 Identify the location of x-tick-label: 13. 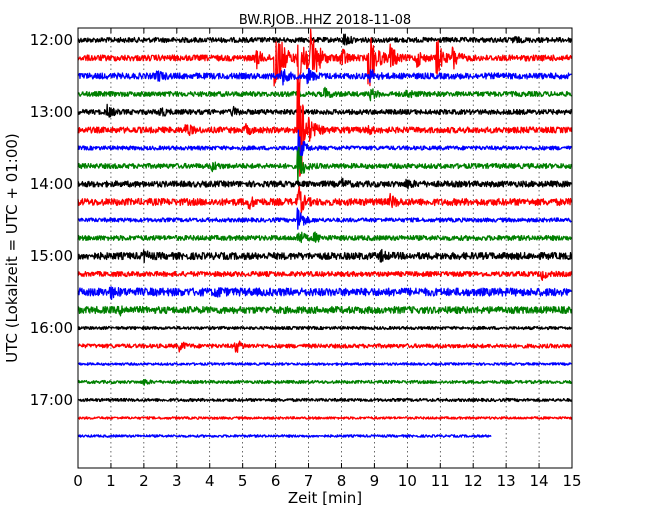
(506, 481).